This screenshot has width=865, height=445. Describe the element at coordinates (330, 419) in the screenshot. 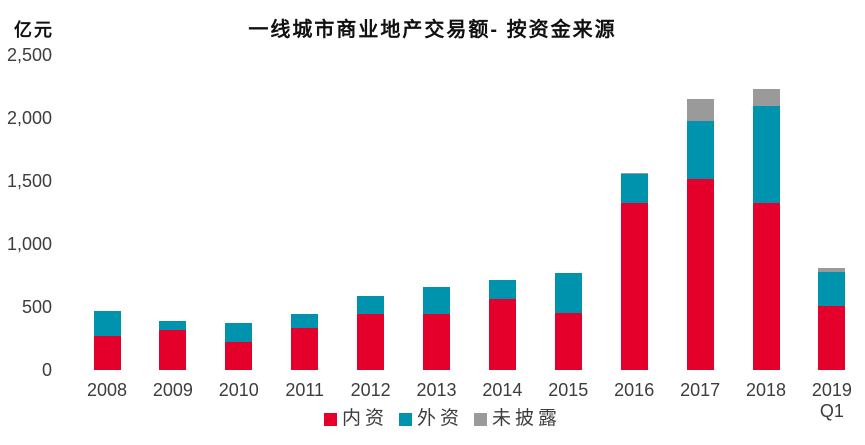

I see `legend-swatch-domestic` at that location.